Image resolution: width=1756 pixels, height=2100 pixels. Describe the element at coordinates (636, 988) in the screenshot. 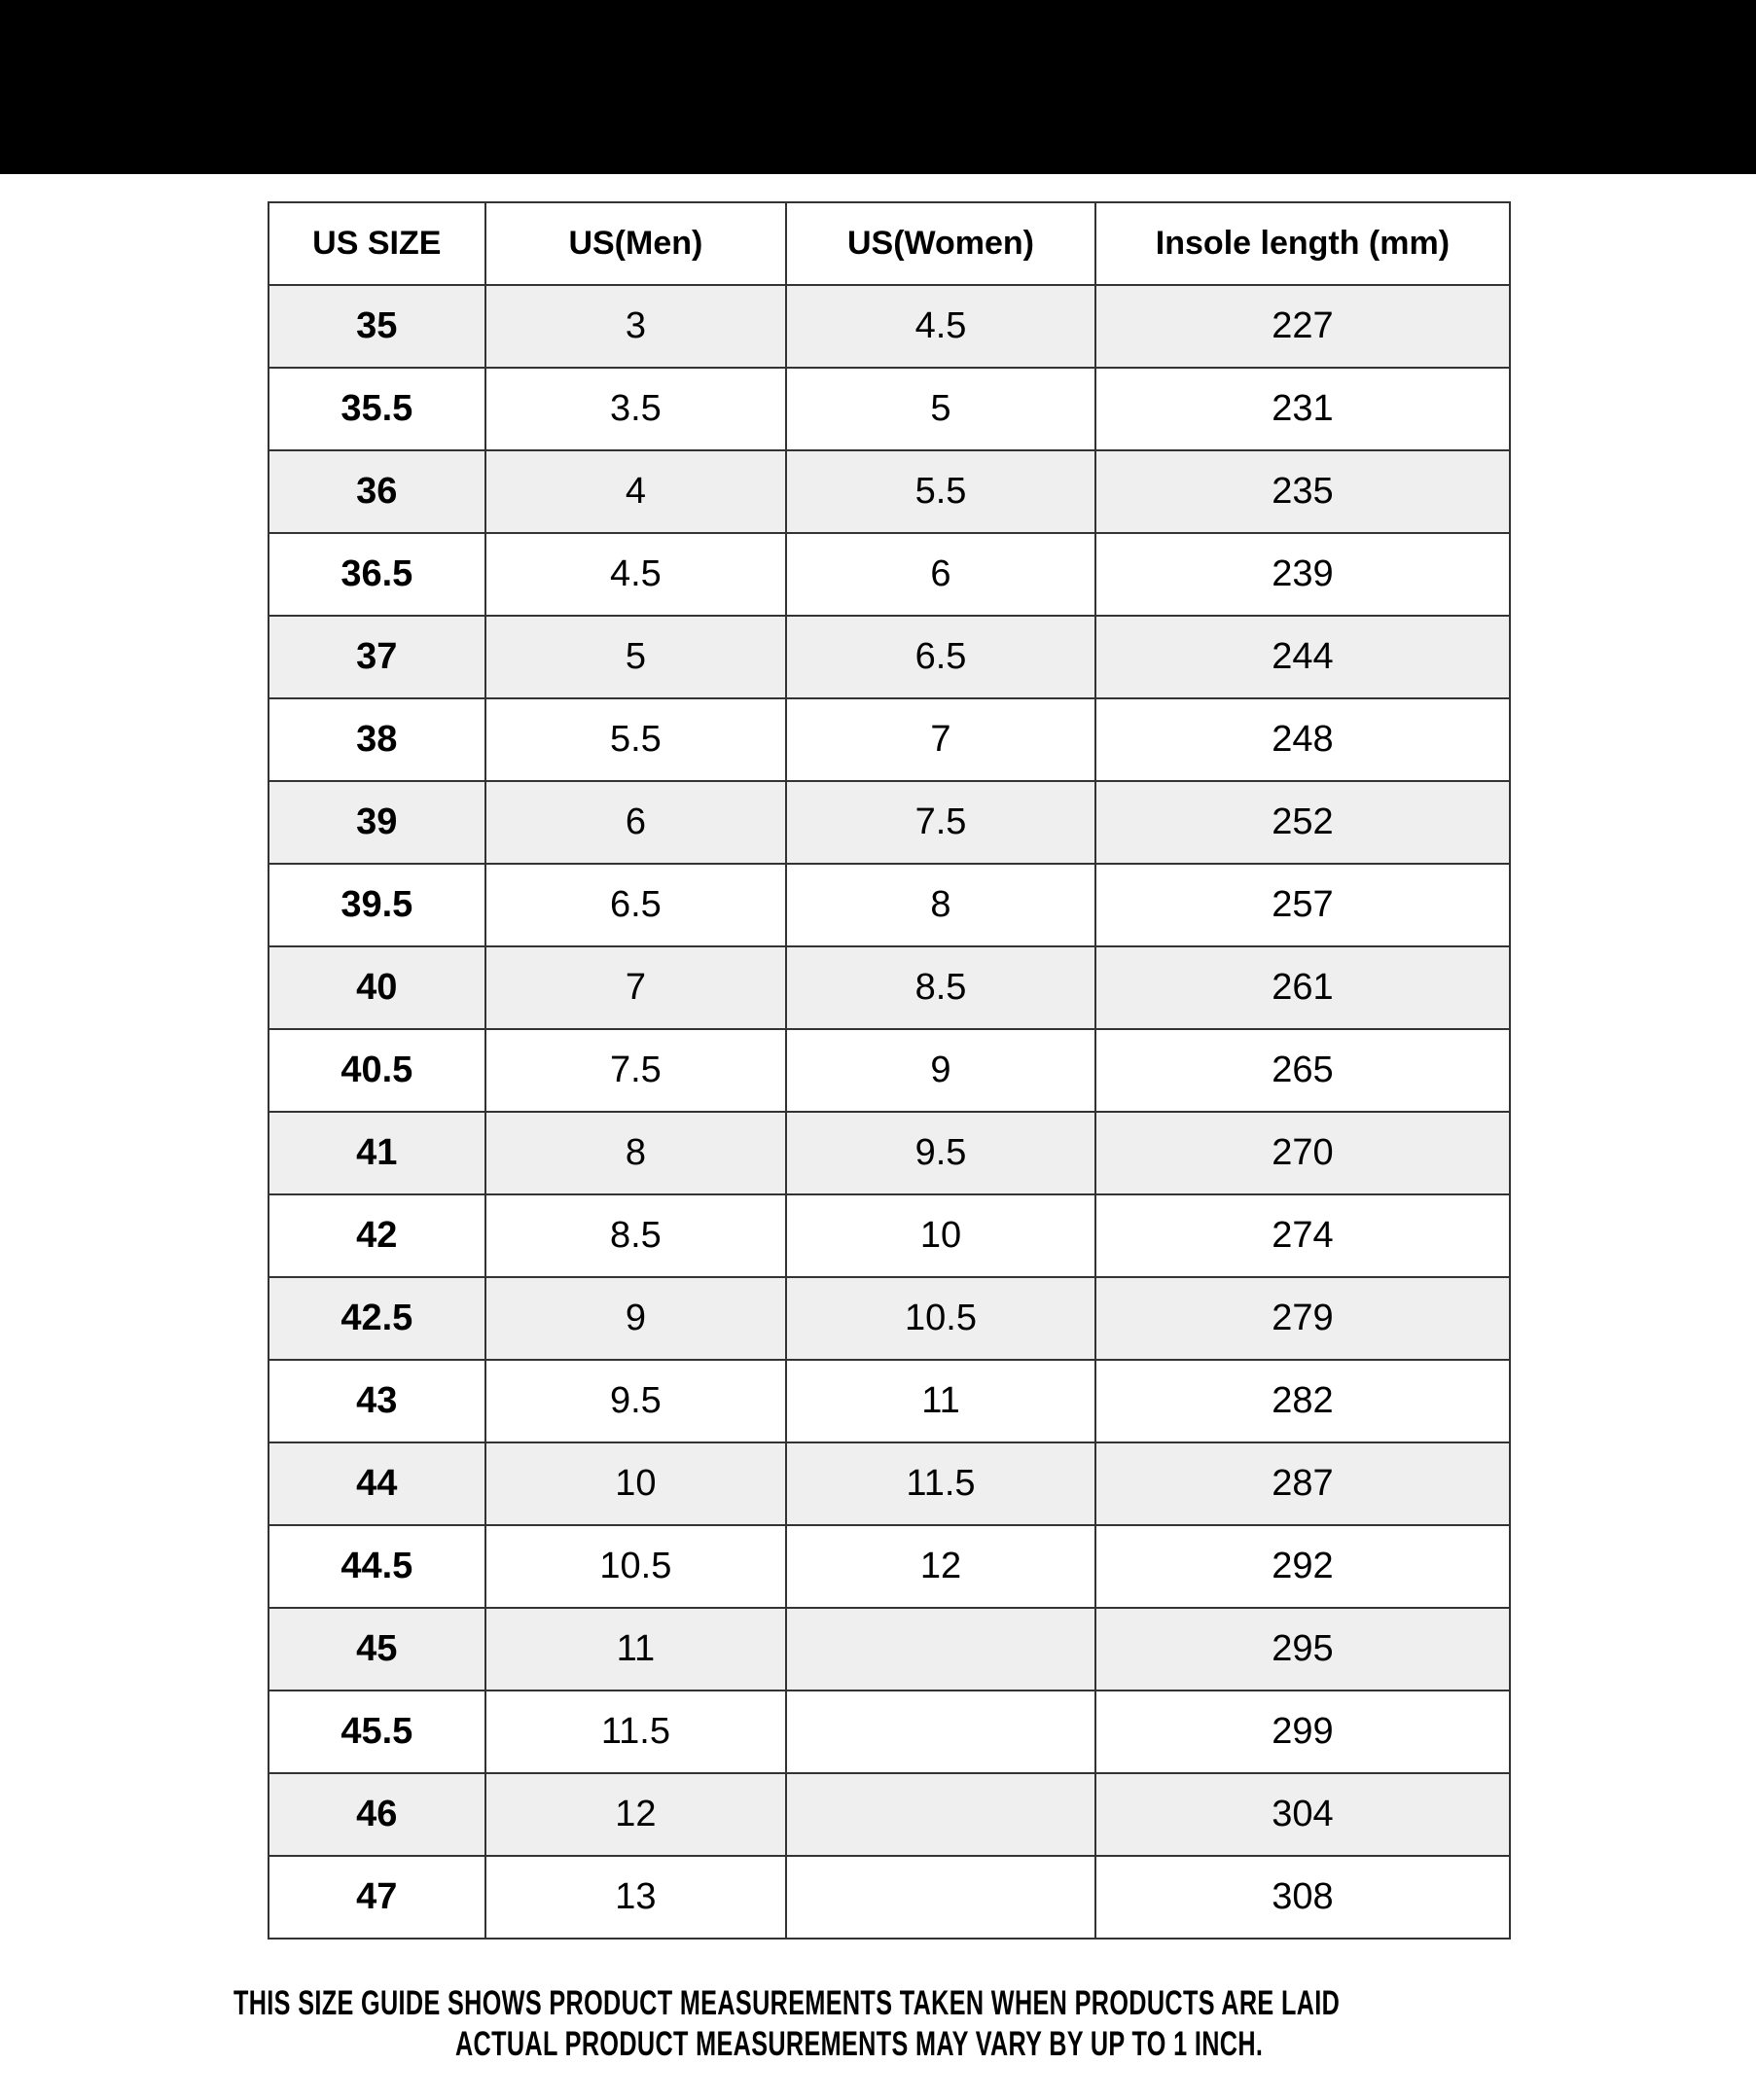

I see `cell-us-men: 7` at that location.